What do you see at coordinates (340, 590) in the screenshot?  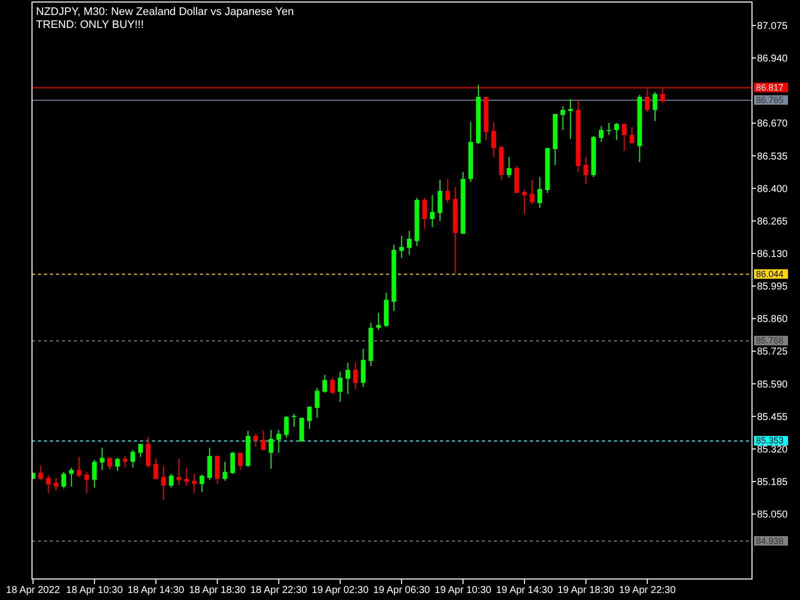 I see `x-tick-label: 19 Apr 02:30` at bounding box center [340, 590].